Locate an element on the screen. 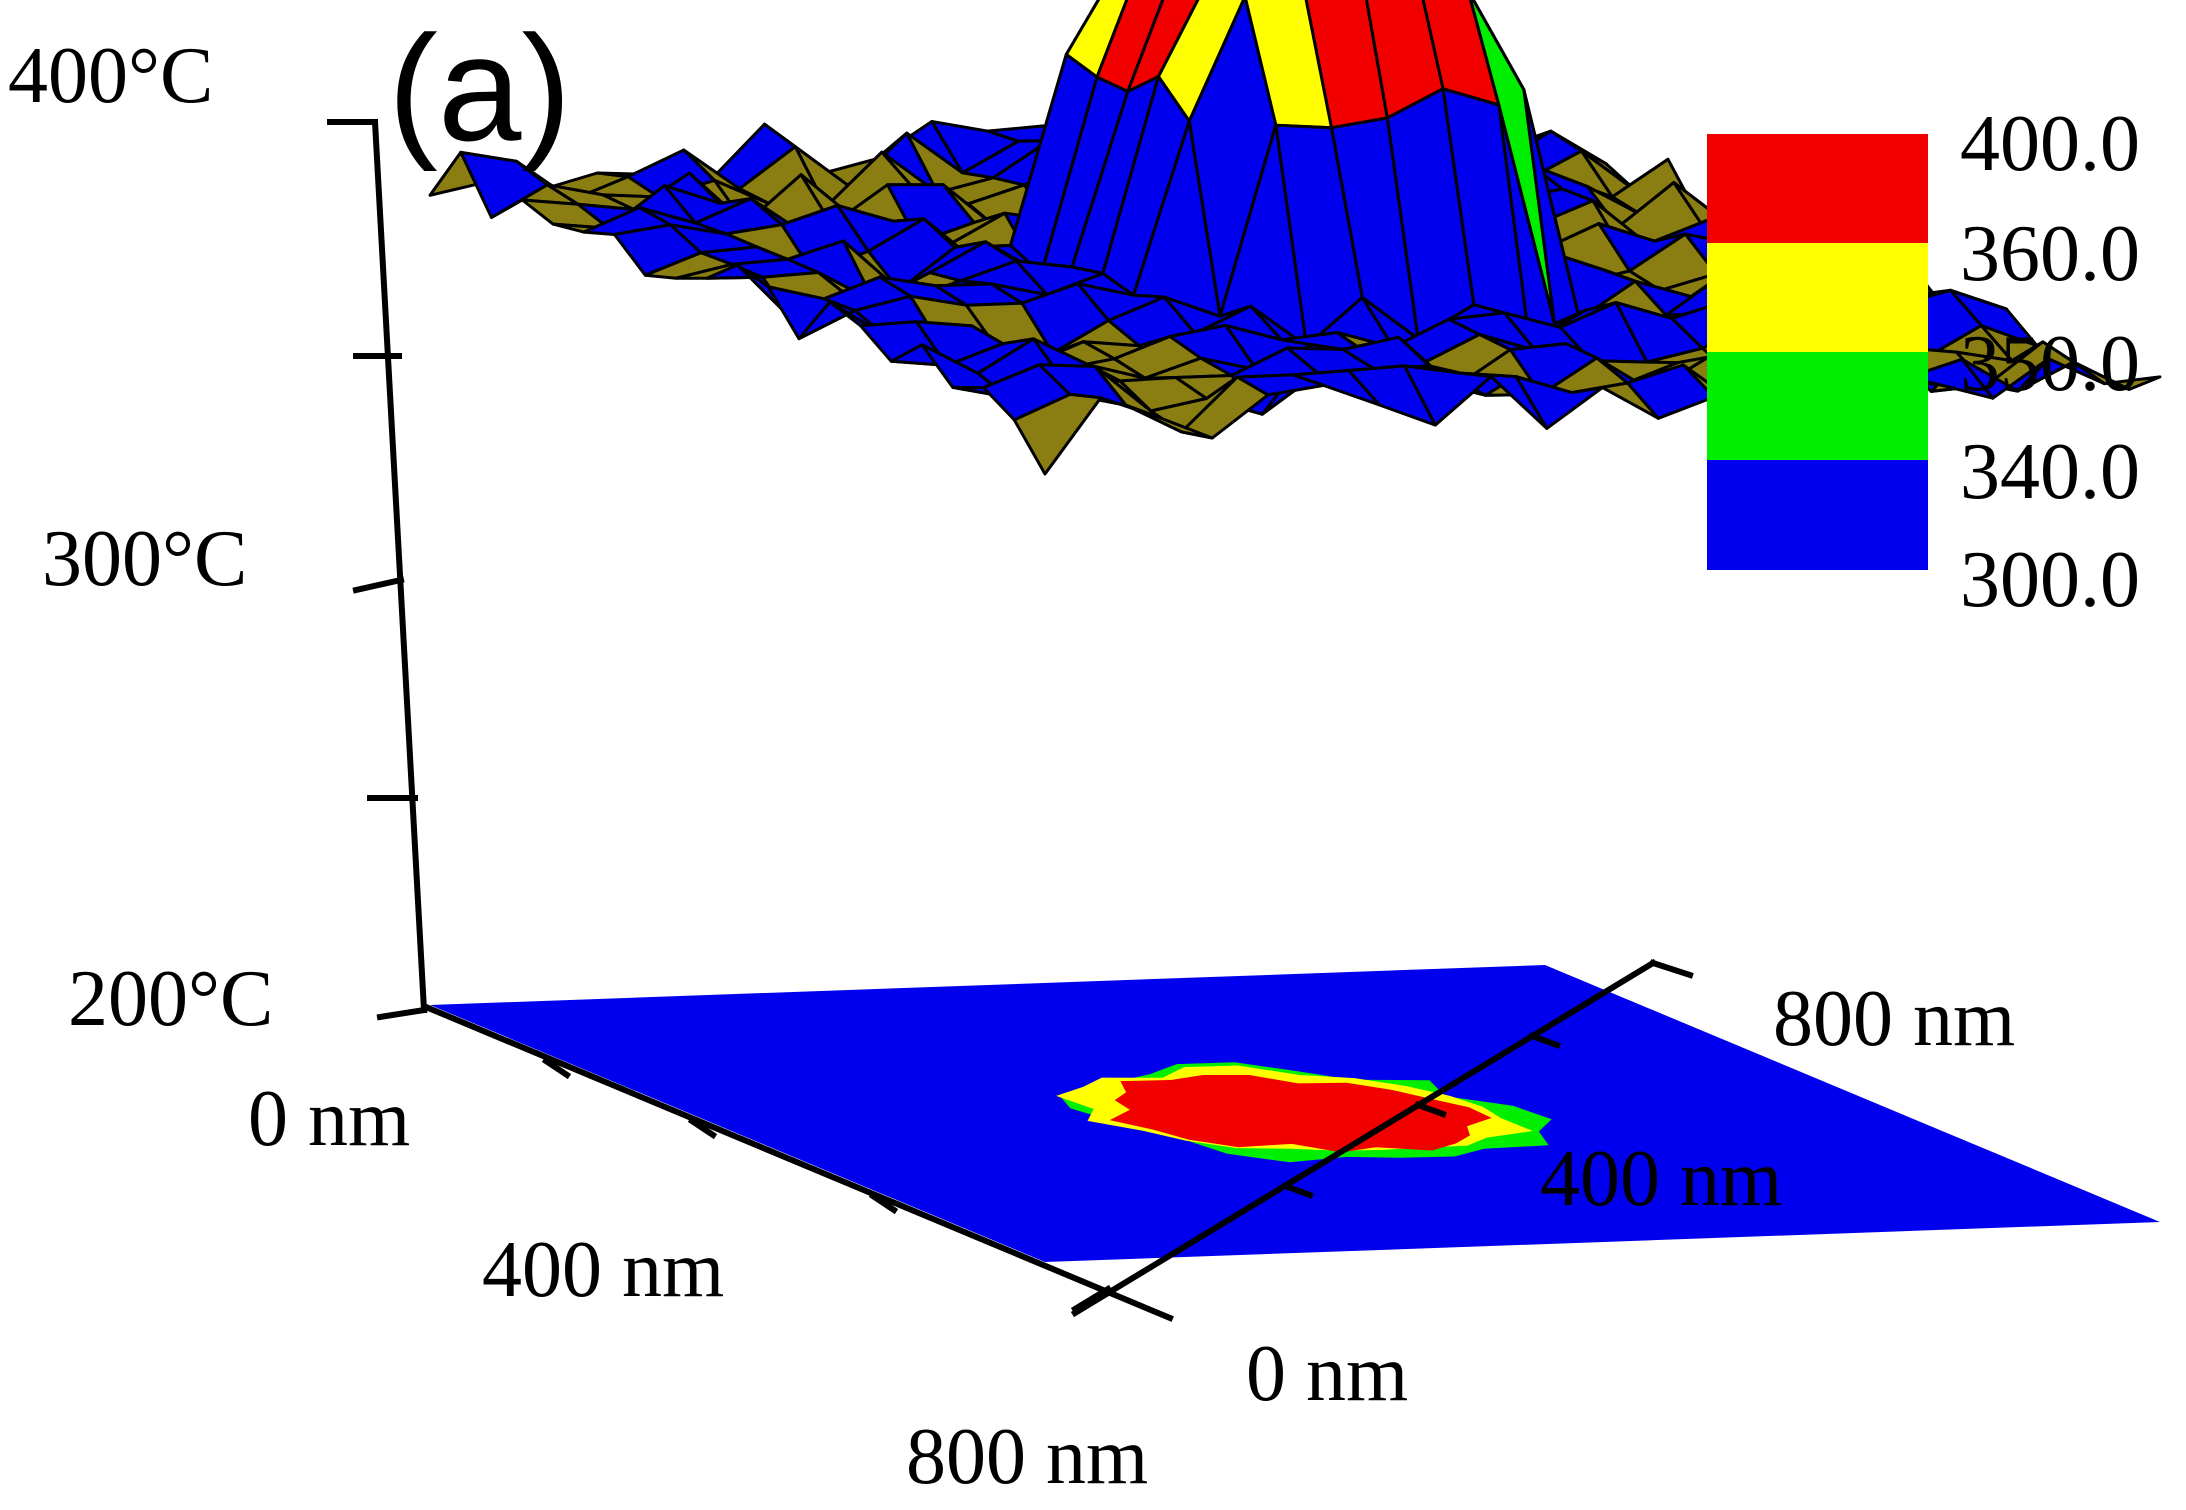 Image resolution: width=2186 pixels, height=1510 pixels. x-tick-label-400: 400 nm is located at coordinates (603, 1270).